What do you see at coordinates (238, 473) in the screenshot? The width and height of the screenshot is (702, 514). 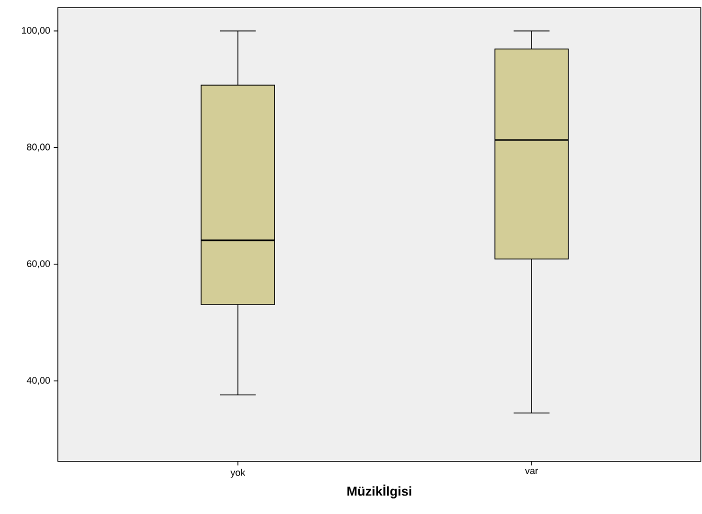 I see `x-tick-label: yok` at bounding box center [238, 473].